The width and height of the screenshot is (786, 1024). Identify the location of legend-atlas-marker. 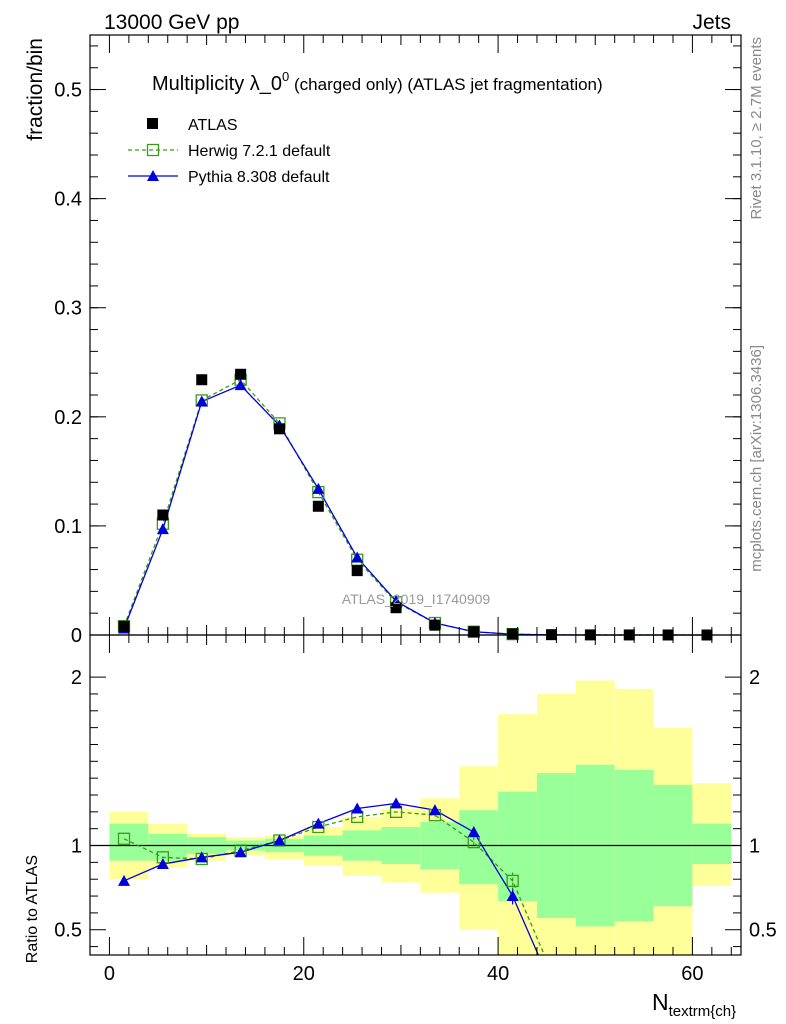
(152, 123).